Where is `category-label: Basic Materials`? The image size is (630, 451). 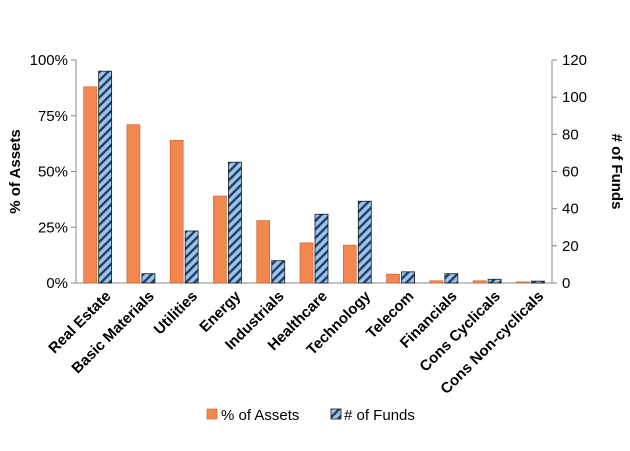 category-label: Basic Materials is located at coordinates (112, 332).